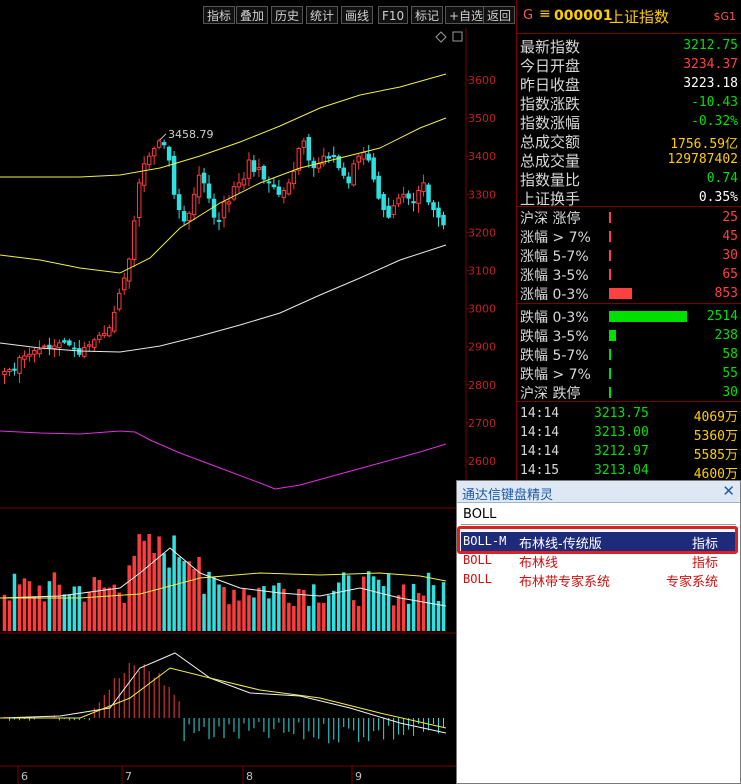  I want to click on distribution-label: 涨幅 0-3%, so click(554, 295).